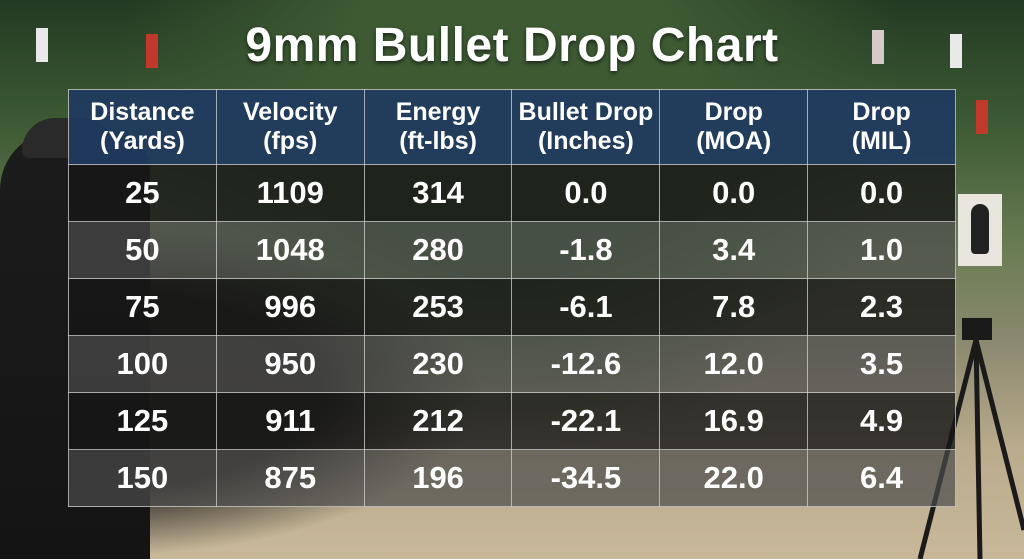  Describe the element at coordinates (142, 421) in the screenshot. I see `cell-distance: 125` at that location.